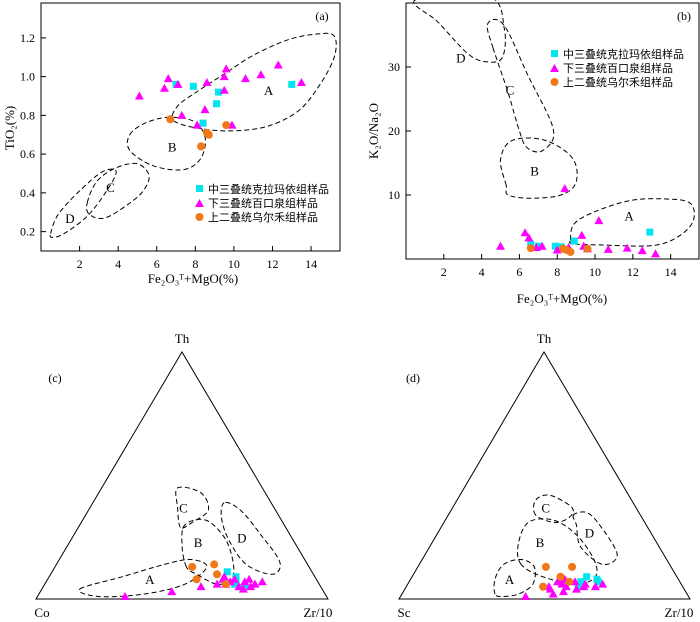 The height and width of the screenshot is (622, 700). Describe the element at coordinates (166, 143) in the screenshot. I see `field-outline-B` at that location.